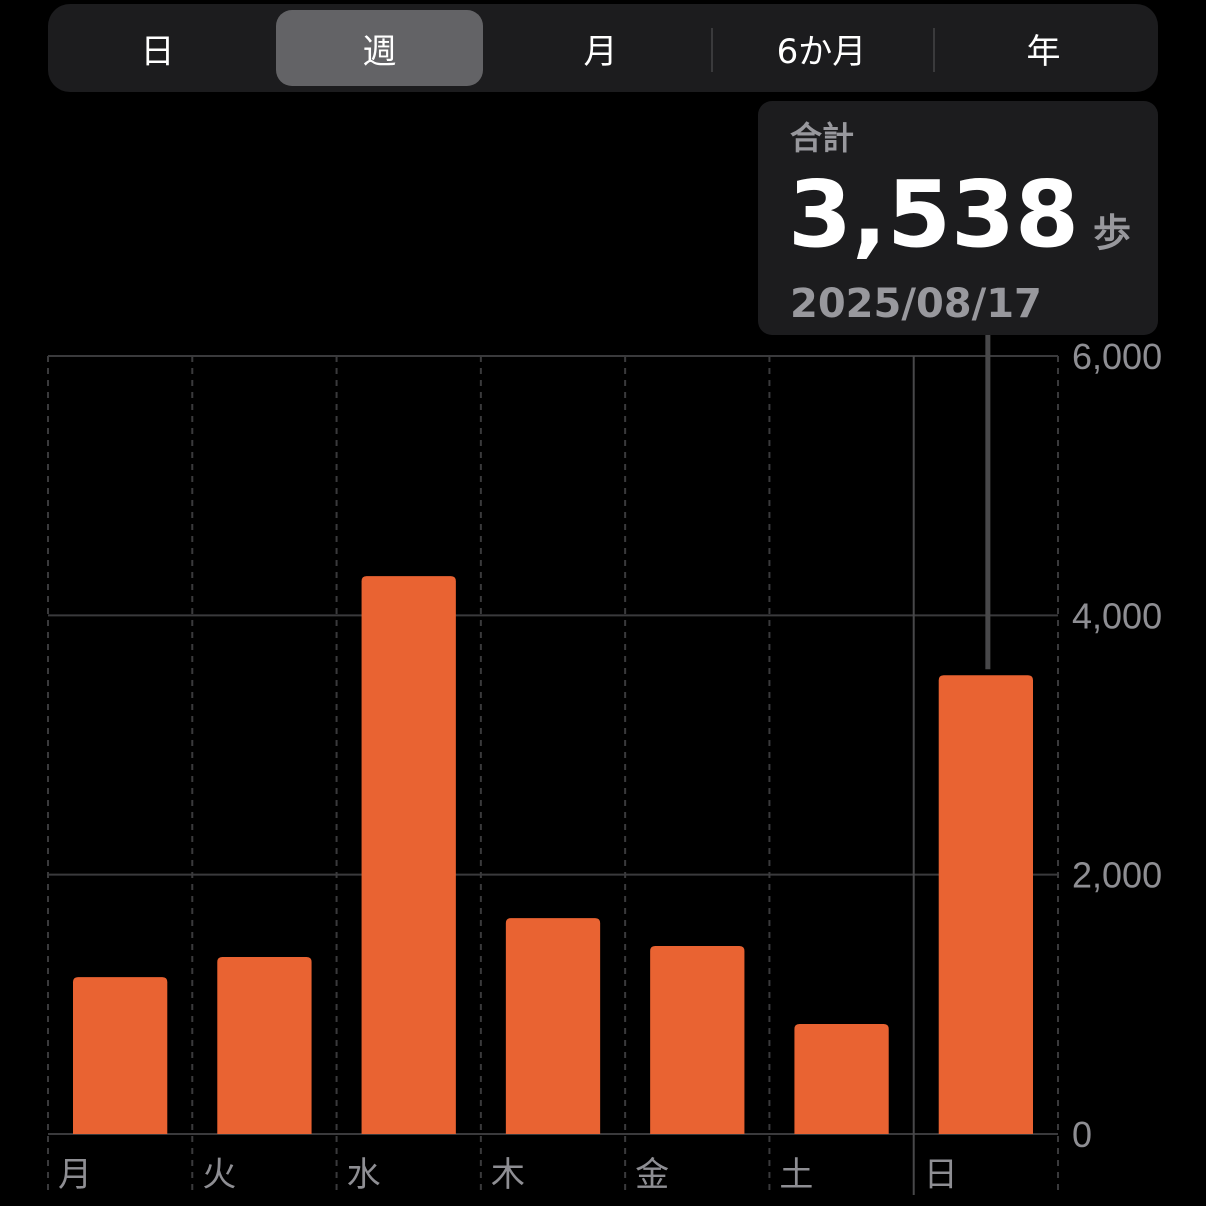 This screenshot has height=1206, width=1206. Describe the element at coordinates (822, 138) in the screenshot. I see `tooltip-label: 合計` at that location.